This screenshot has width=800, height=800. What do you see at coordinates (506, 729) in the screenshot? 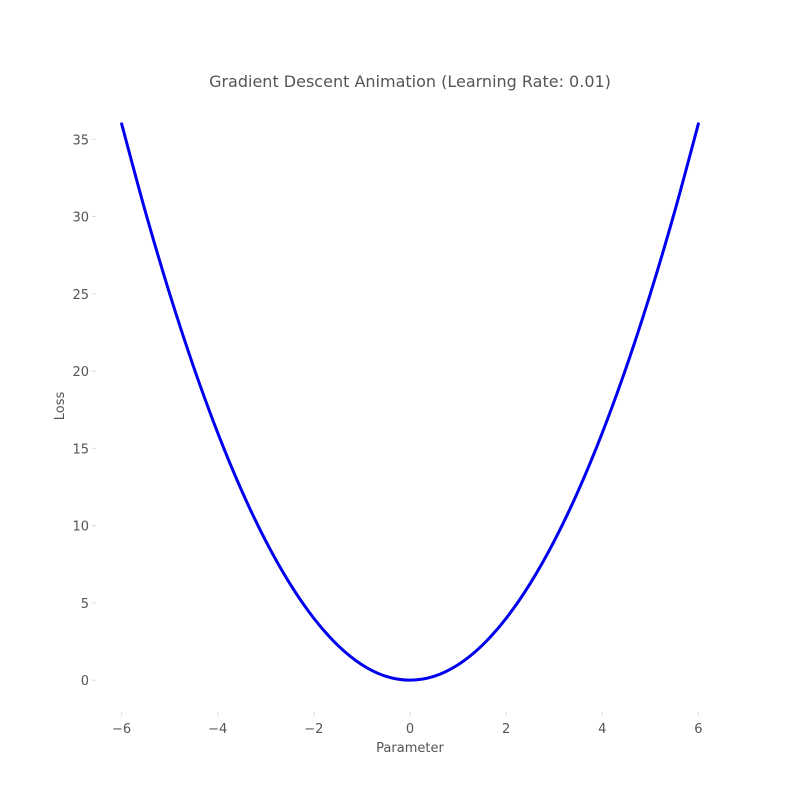
I see `x-tick-label: 2` at bounding box center [506, 729].